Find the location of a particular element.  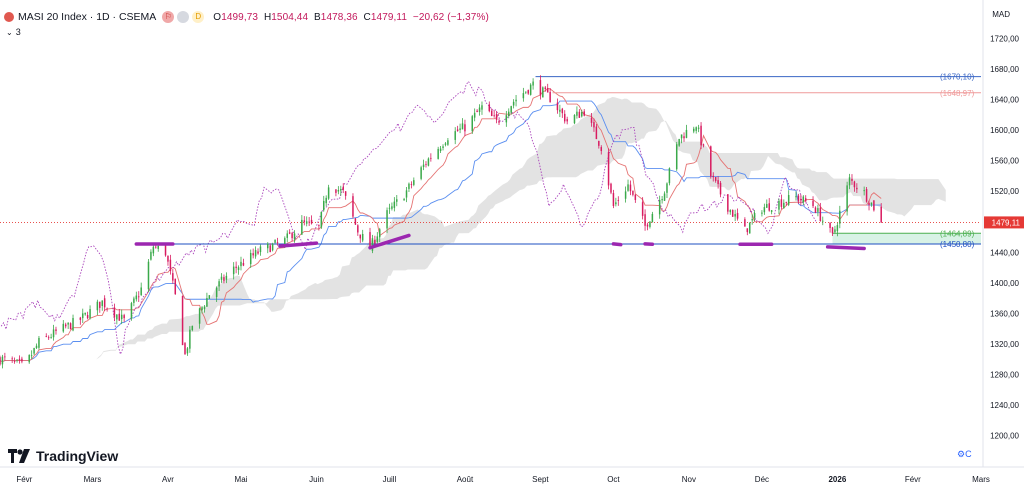

price-tick-label: 1360,00 is located at coordinates (1004, 313).